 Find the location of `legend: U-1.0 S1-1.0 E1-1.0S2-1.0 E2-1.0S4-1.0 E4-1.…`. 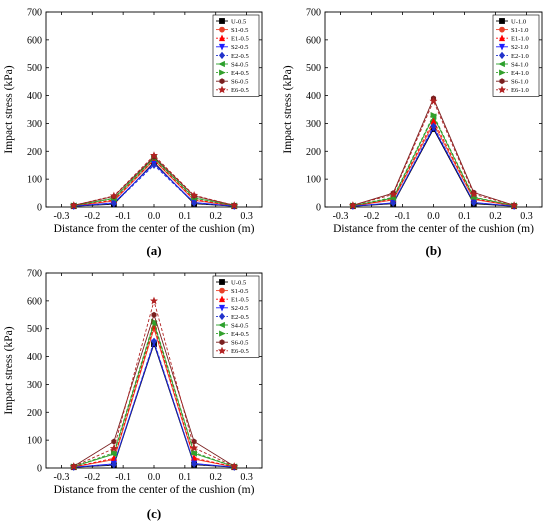

legend: U-1.0 S1-1.0 E1-1.0S2-1.0 E2-1.0S4-1.0 E4-1.… is located at coordinates (516, 55).